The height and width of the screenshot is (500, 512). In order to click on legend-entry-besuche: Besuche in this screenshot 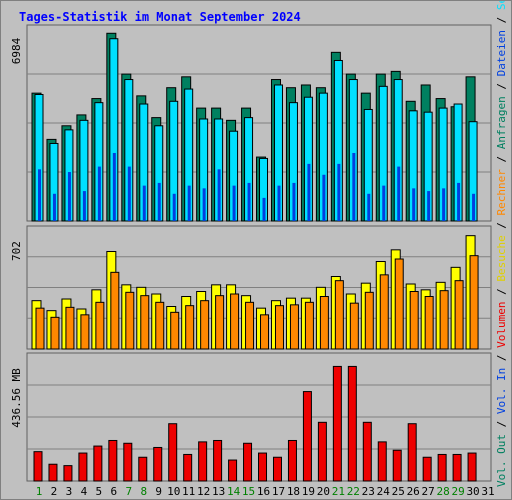, I will do `click(501, 258)`.